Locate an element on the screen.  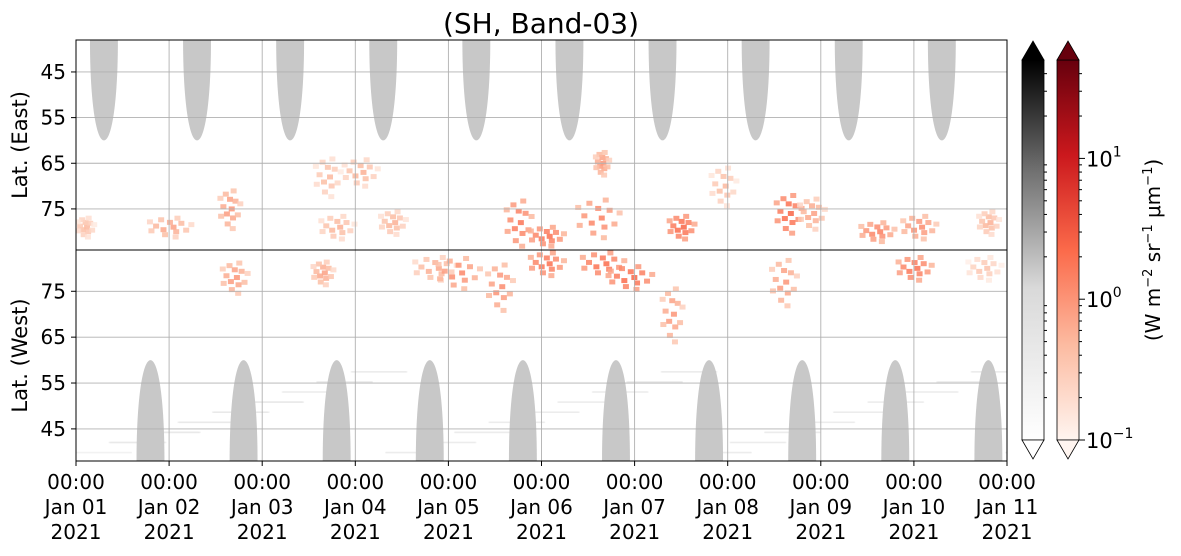
colorbar-tick-exp: 1 is located at coordinates (1117, 152).